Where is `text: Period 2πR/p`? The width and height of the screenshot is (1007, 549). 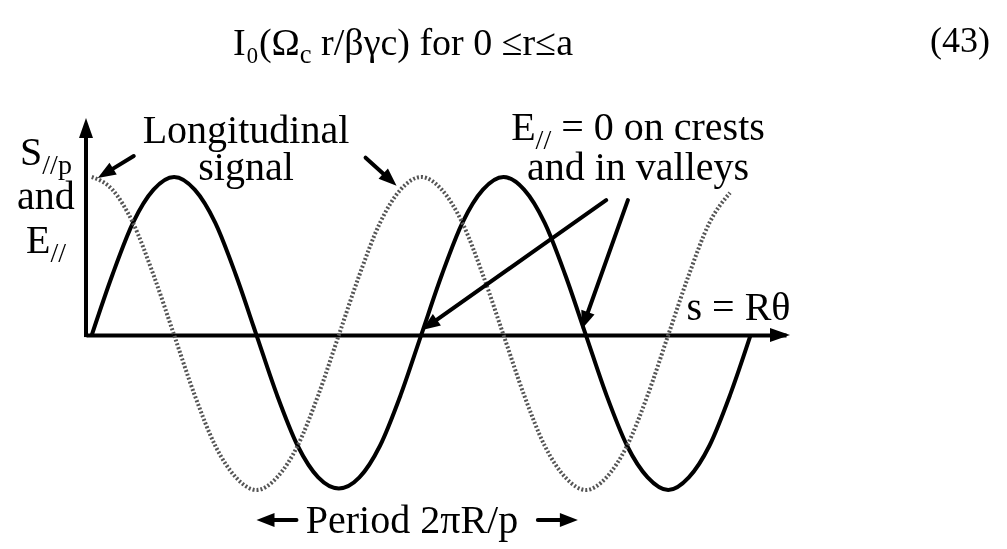 text: Period 2πR/p is located at coordinates (412, 519).